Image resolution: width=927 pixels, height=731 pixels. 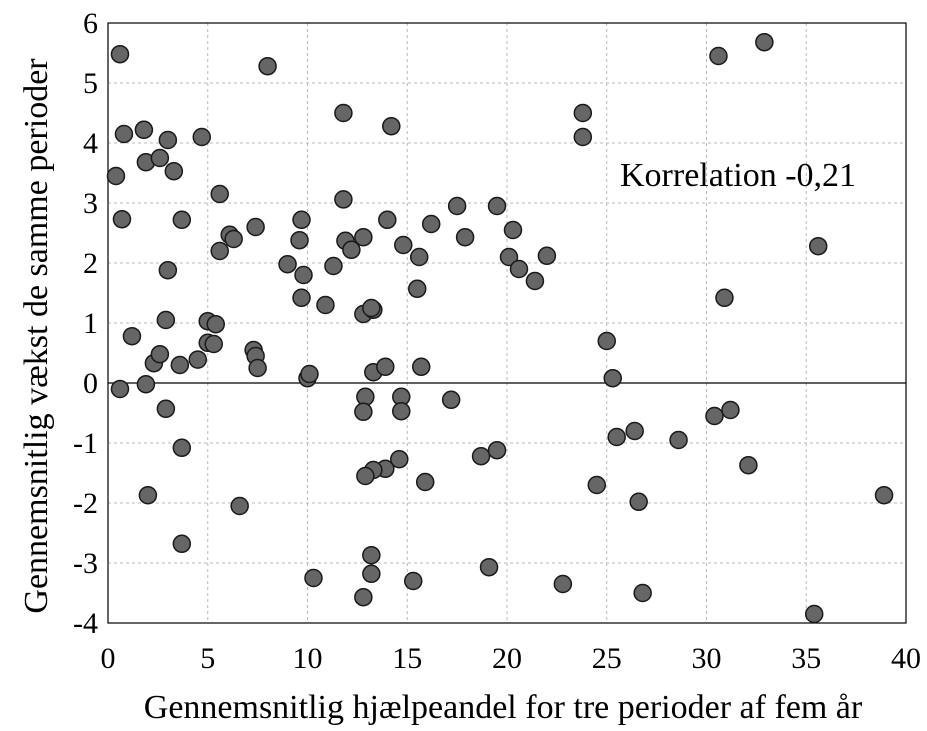 What do you see at coordinates (707, 658) in the screenshot?
I see `x-tick-label: 30` at bounding box center [707, 658].